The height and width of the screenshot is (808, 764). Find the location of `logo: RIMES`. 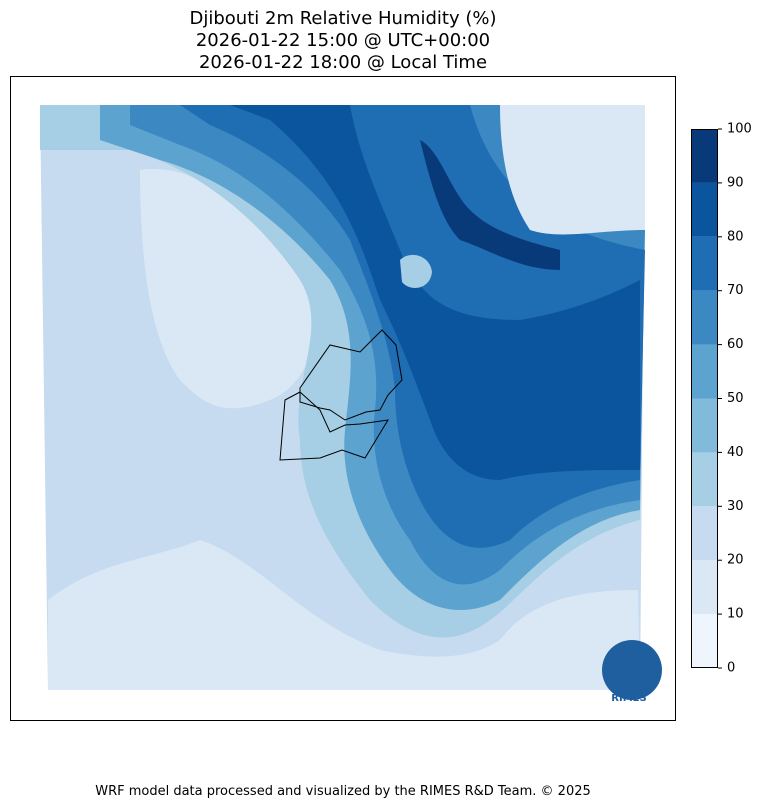

logo: RIMES is located at coordinates (632, 672).